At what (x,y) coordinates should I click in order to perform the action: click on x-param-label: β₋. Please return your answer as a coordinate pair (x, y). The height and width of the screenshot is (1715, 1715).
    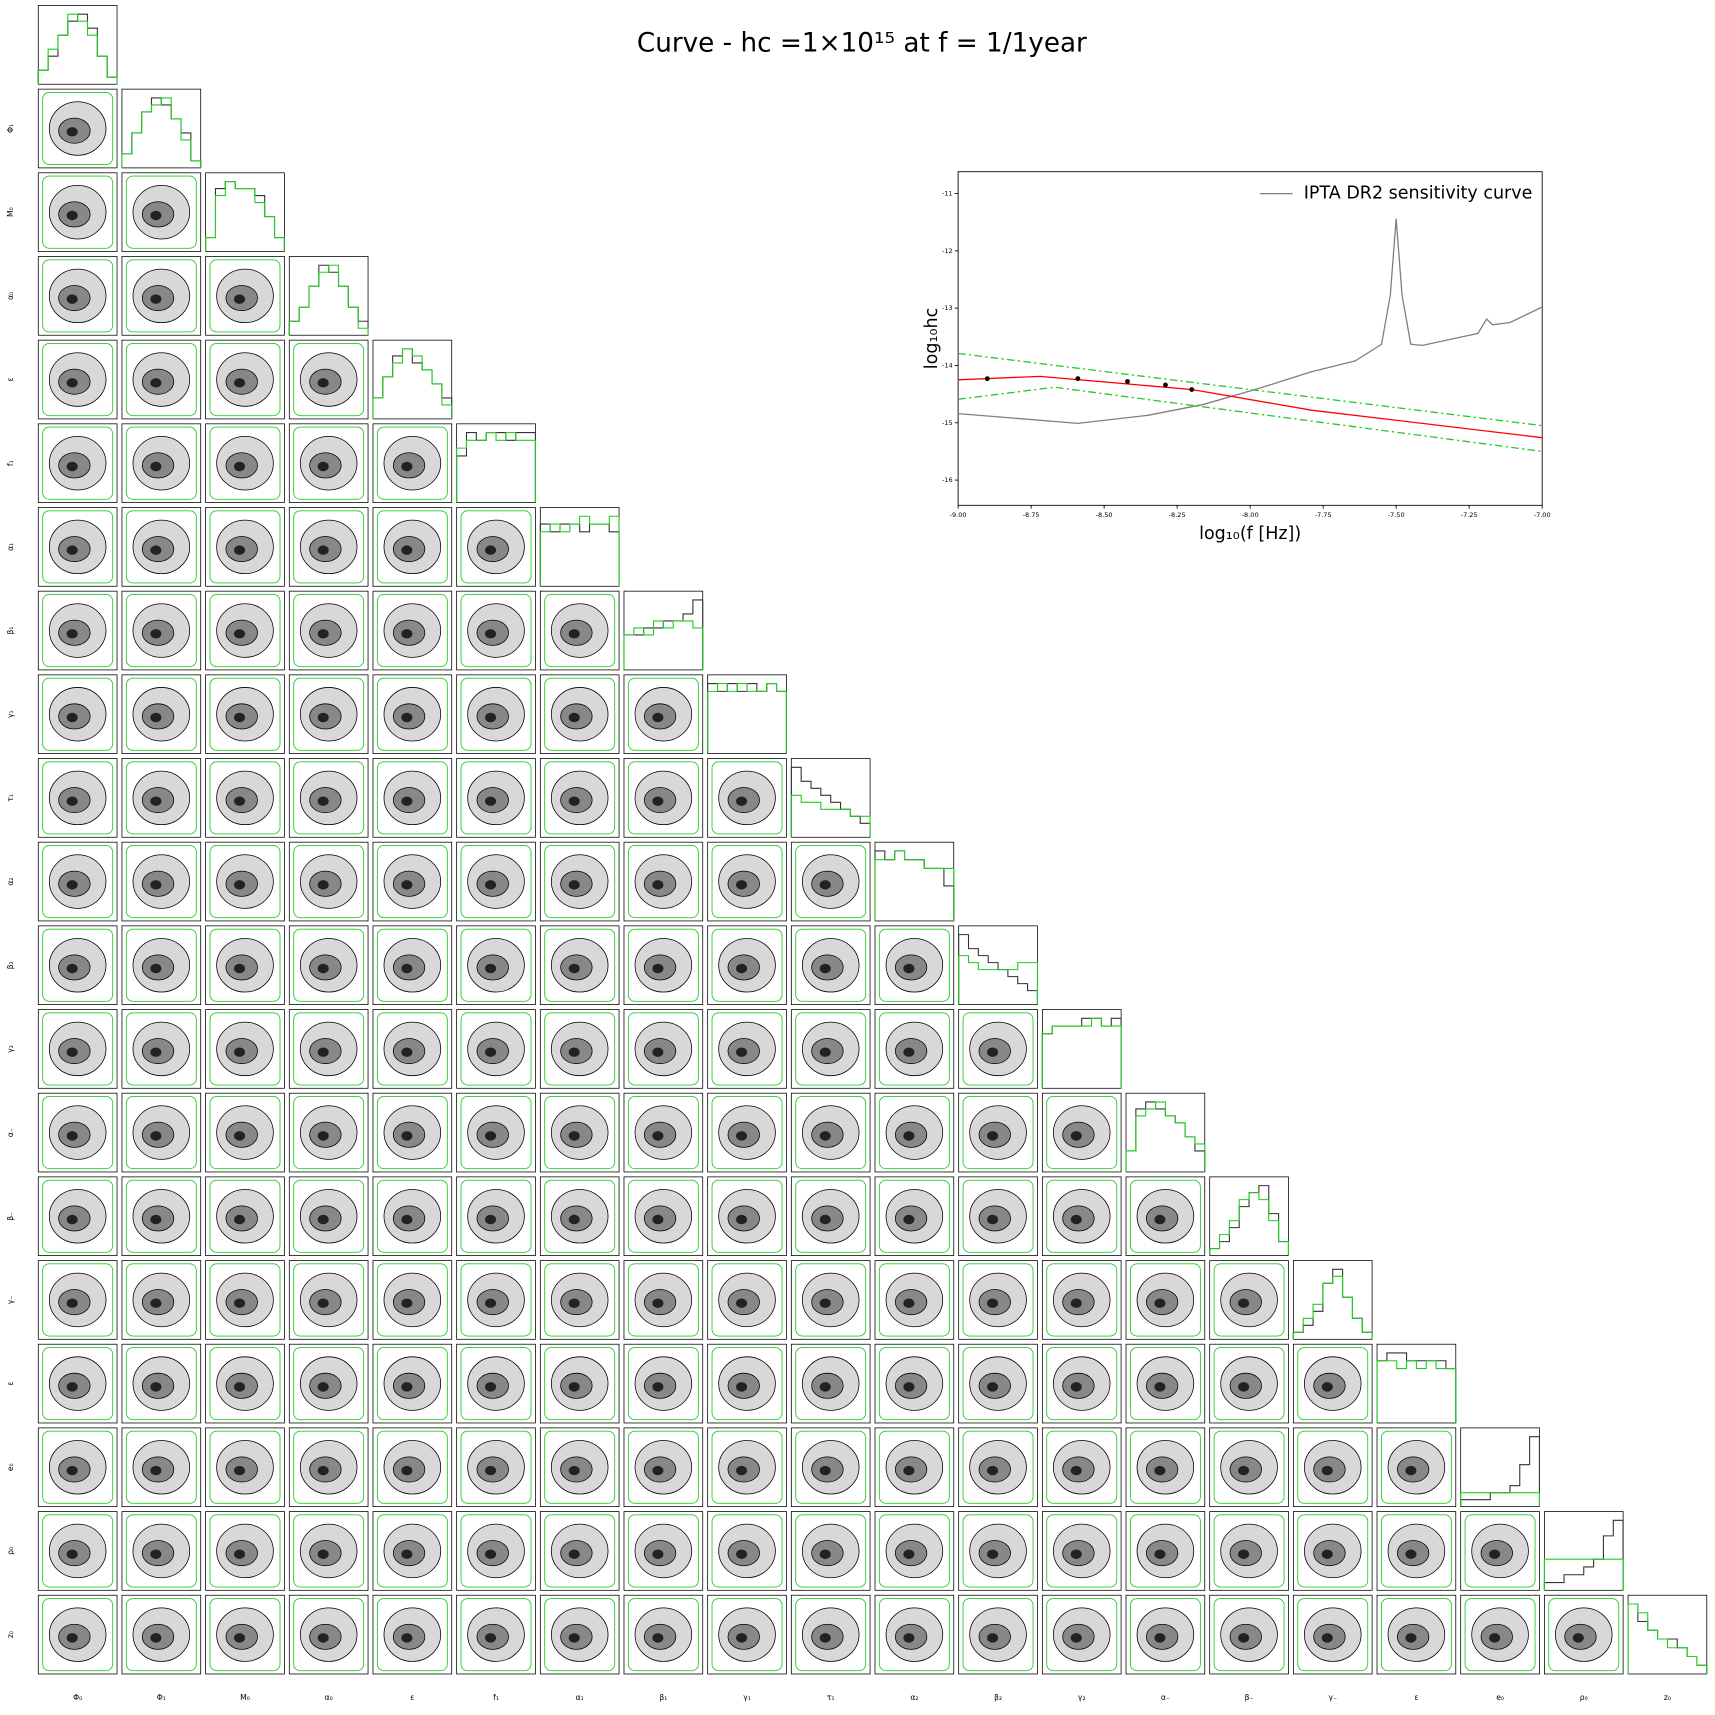
    Looking at the image, I should click on (1249, 1697).